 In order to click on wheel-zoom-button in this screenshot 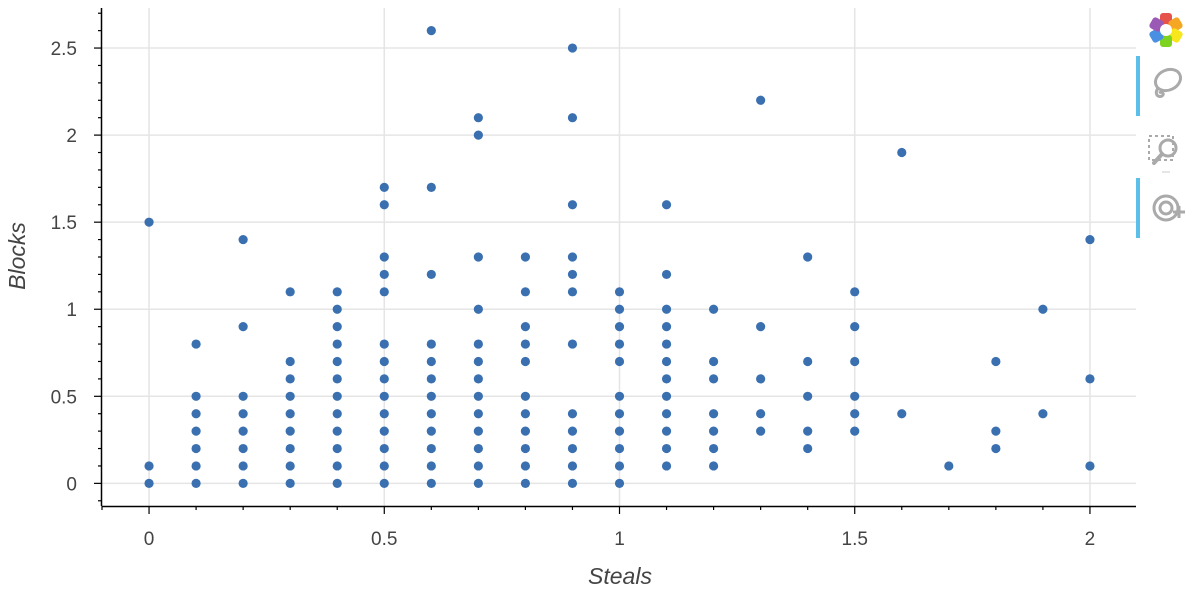, I will do `click(1165, 208)`.